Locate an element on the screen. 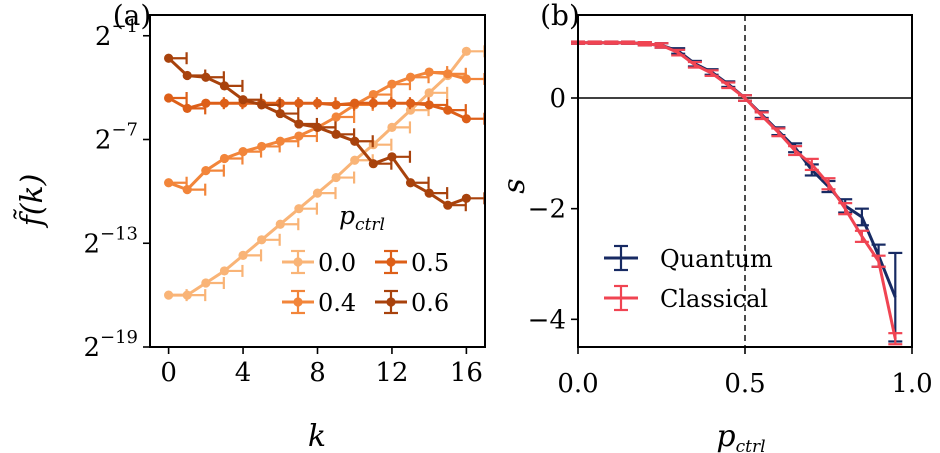 The height and width of the screenshot is (453, 940). legend-label: 0.4 is located at coordinates (337, 303).